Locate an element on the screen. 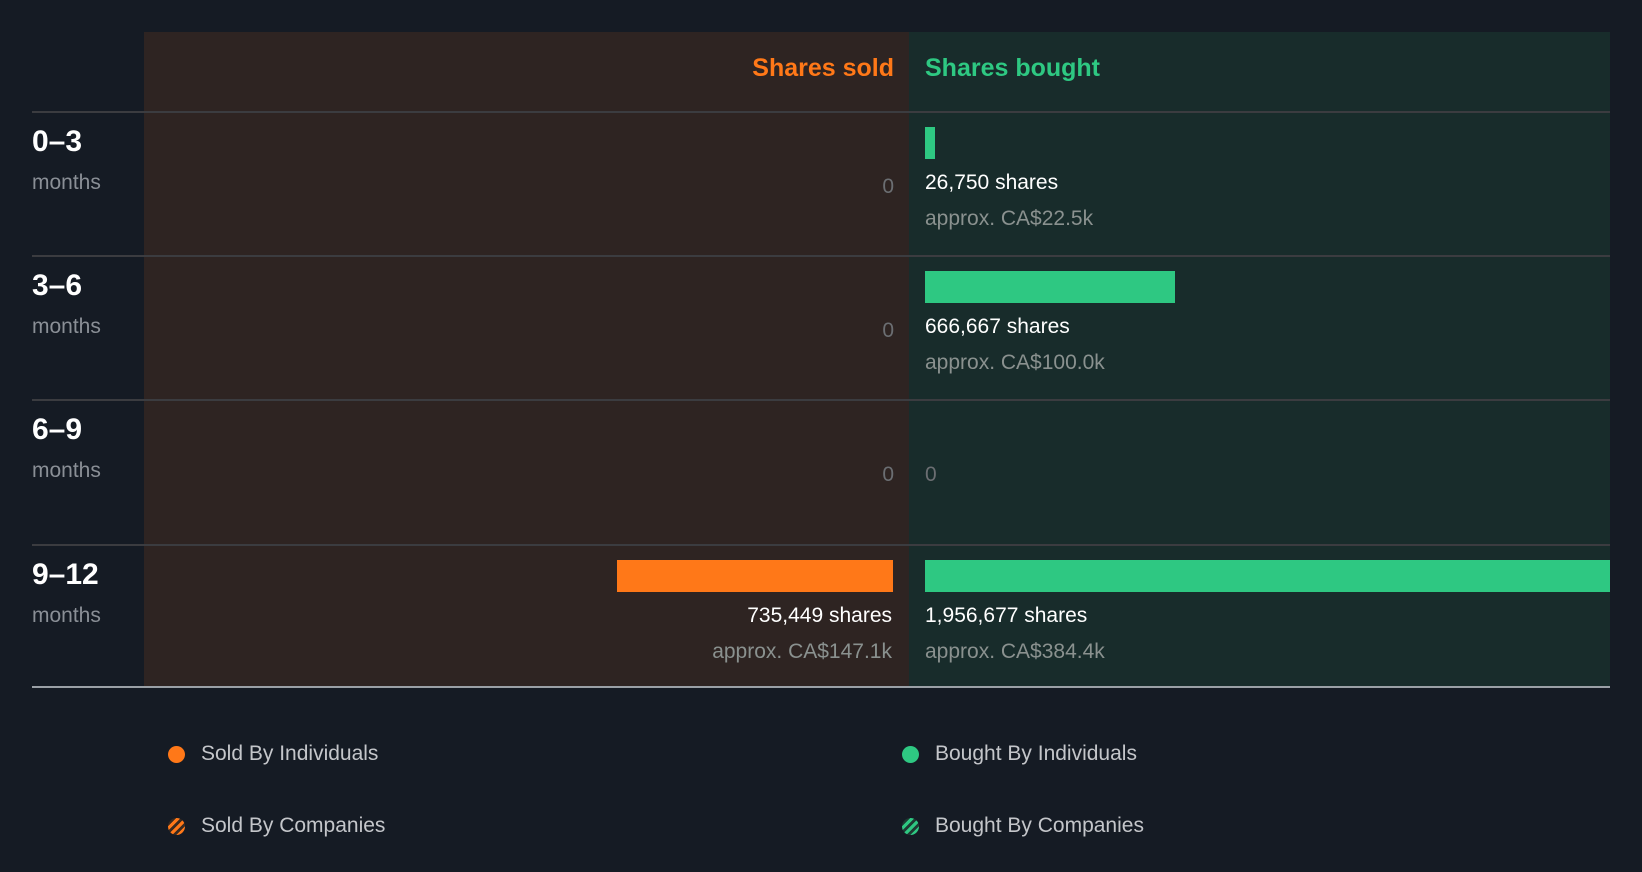 The width and height of the screenshot is (1642, 872). green-dot-icon is located at coordinates (910, 754).